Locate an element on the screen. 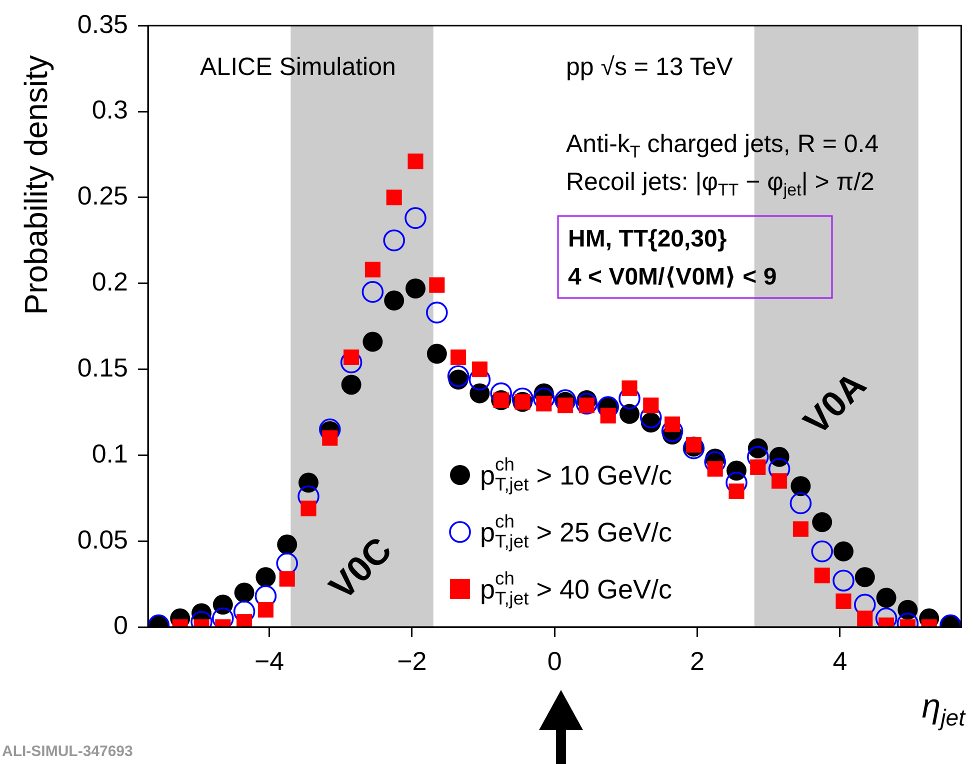  y-tick-label: 0.1 is located at coordinates (110, 453).